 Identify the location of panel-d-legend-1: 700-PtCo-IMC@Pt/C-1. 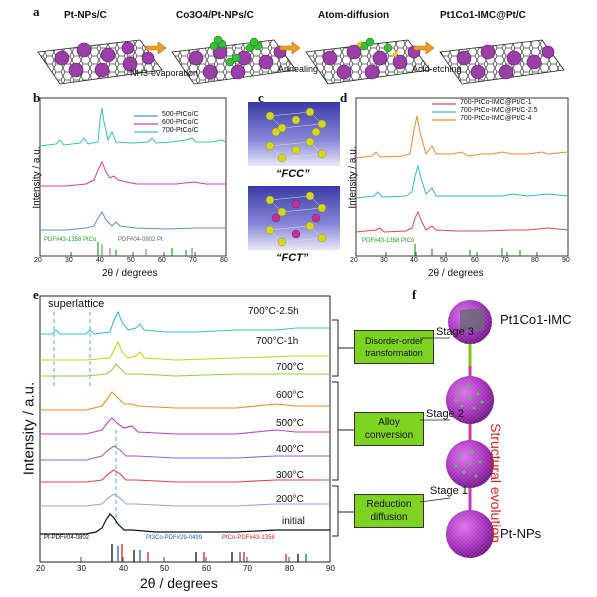
(496, 102).